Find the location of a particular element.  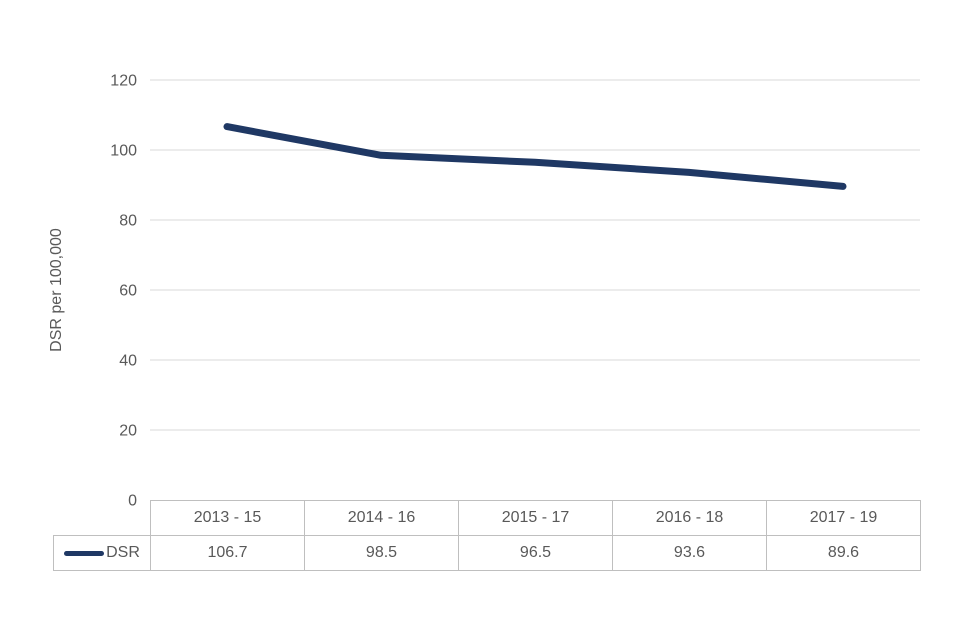

legend-line-swatch is located at coordinates (84, 553).